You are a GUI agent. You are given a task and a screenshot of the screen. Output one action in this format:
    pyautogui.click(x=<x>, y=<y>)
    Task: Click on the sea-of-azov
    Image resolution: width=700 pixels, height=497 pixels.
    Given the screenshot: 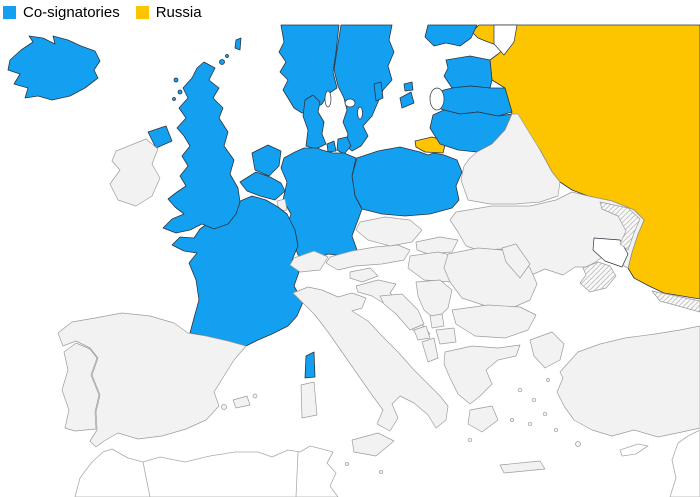 What is the action you would take?
    pyautogui.click(x=610, y=252)
    